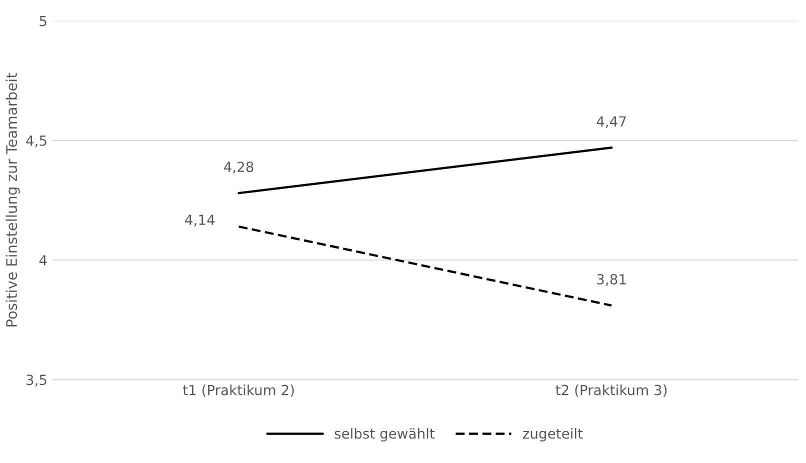 This screenshot has width=806, height=463. I want to click on data-label: 3,81, so click(611, 280).